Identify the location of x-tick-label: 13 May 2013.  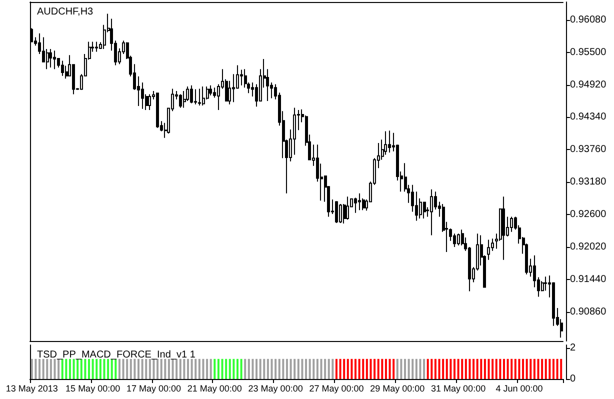
(32, 389).